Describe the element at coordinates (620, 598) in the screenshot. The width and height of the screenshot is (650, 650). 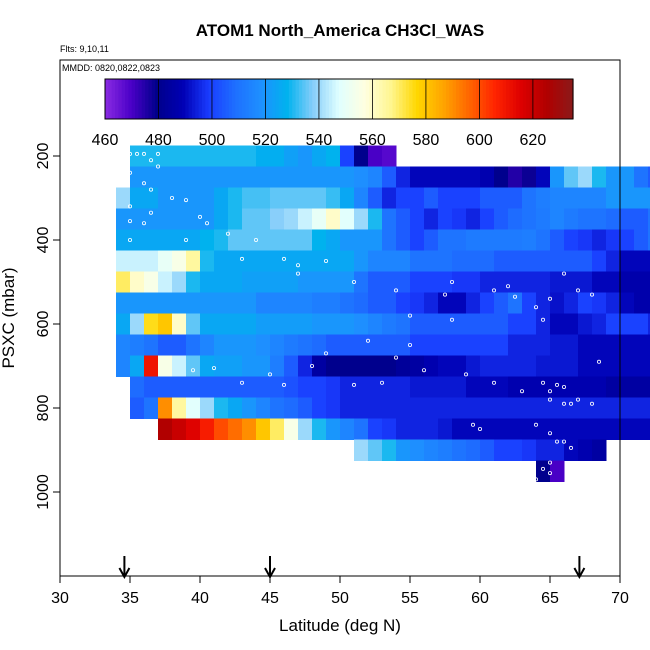
I see `x-tick-label: 70` at that location.